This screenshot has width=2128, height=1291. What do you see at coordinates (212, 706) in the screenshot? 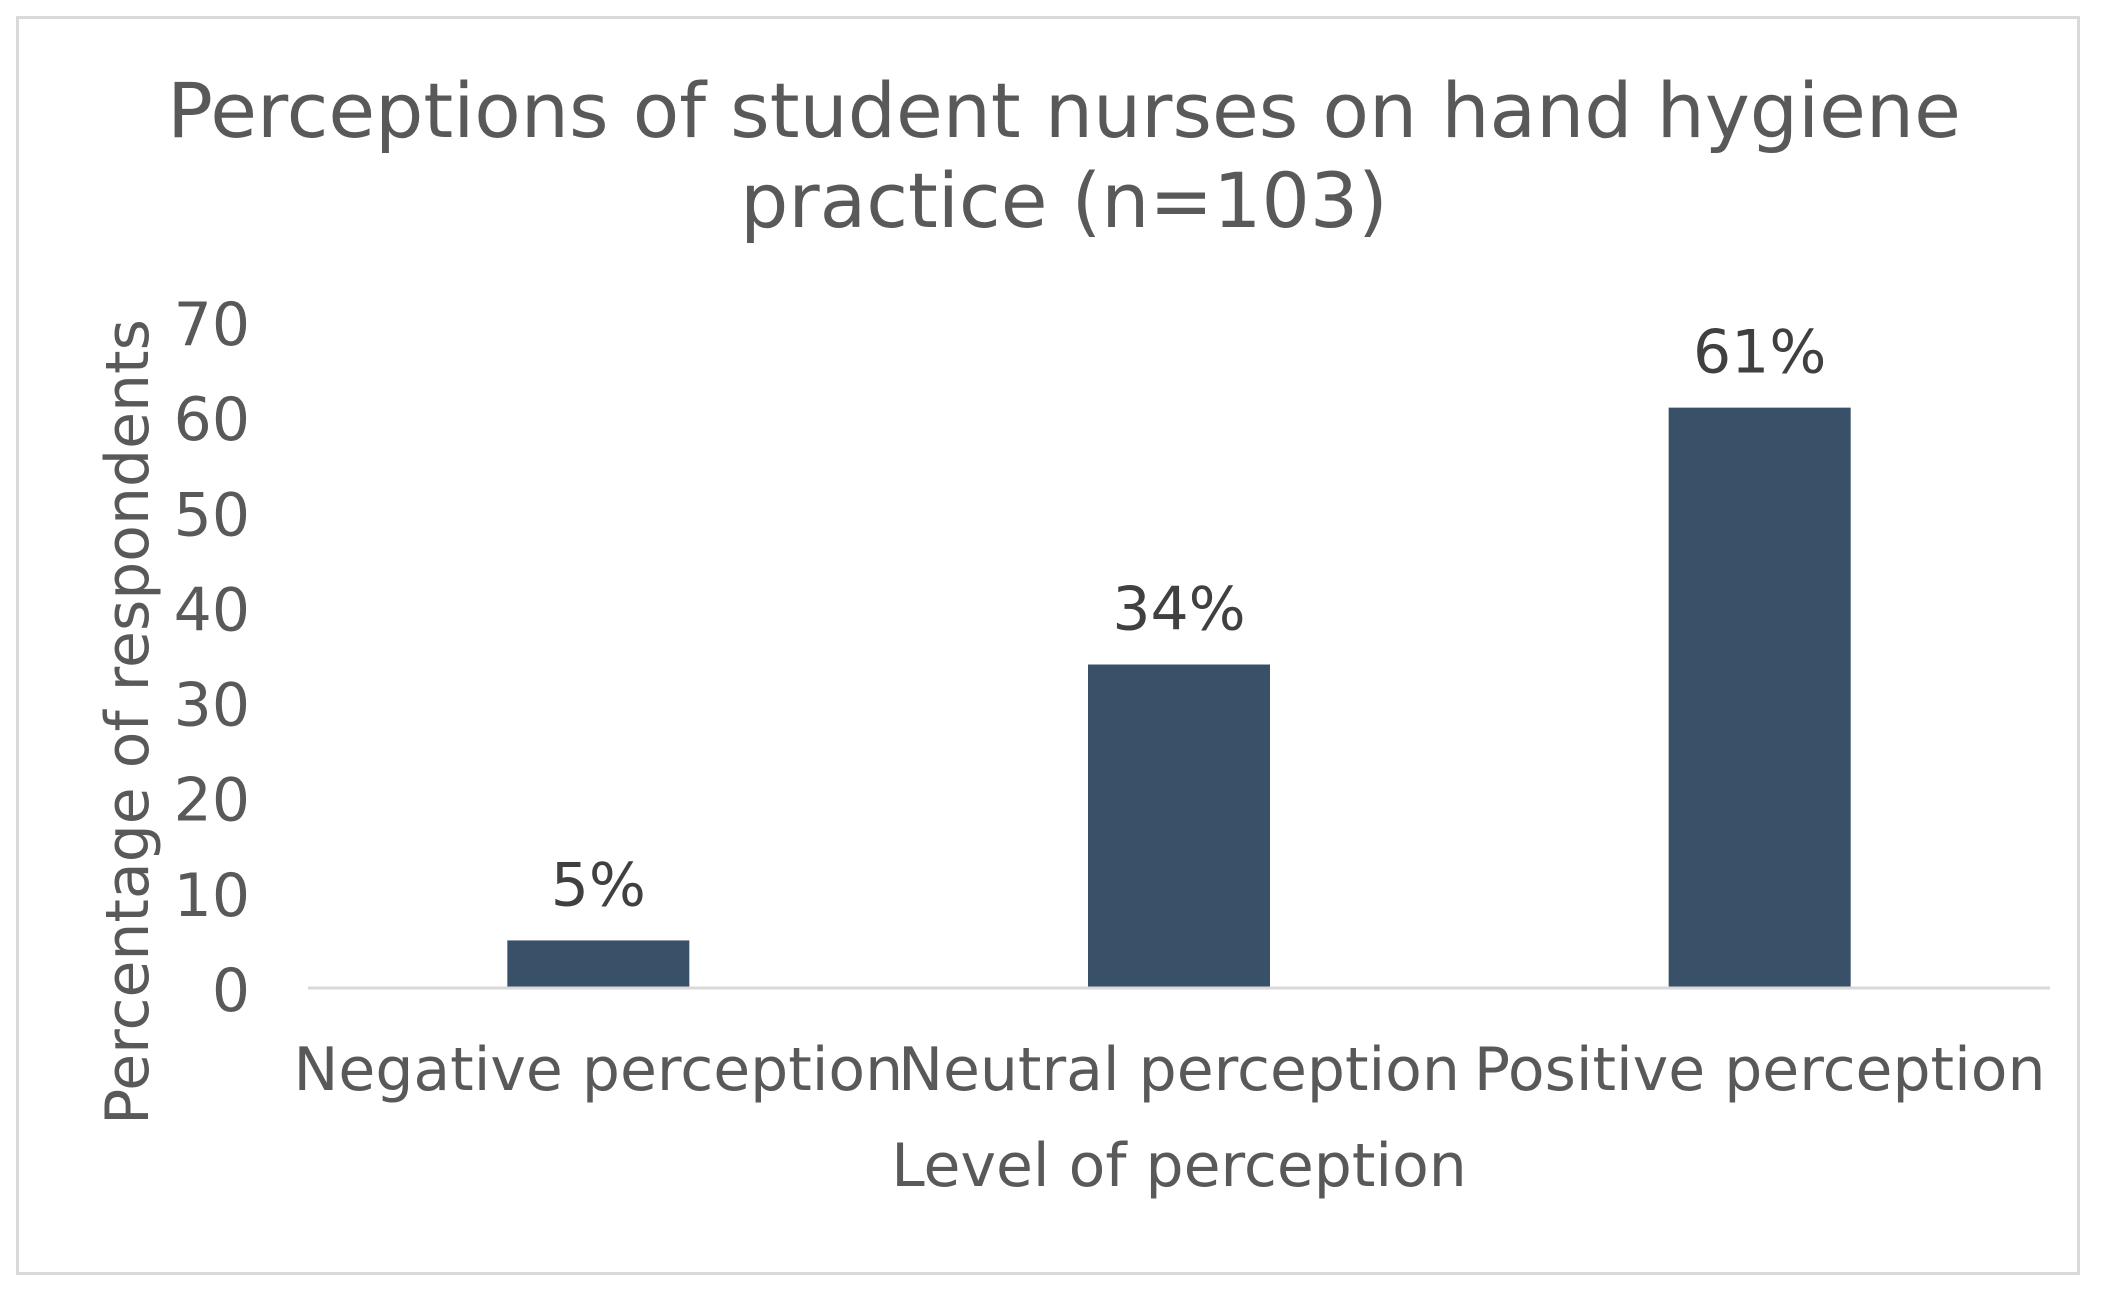
I see `y-tick-label: 30` at bounding box center [212, 706].